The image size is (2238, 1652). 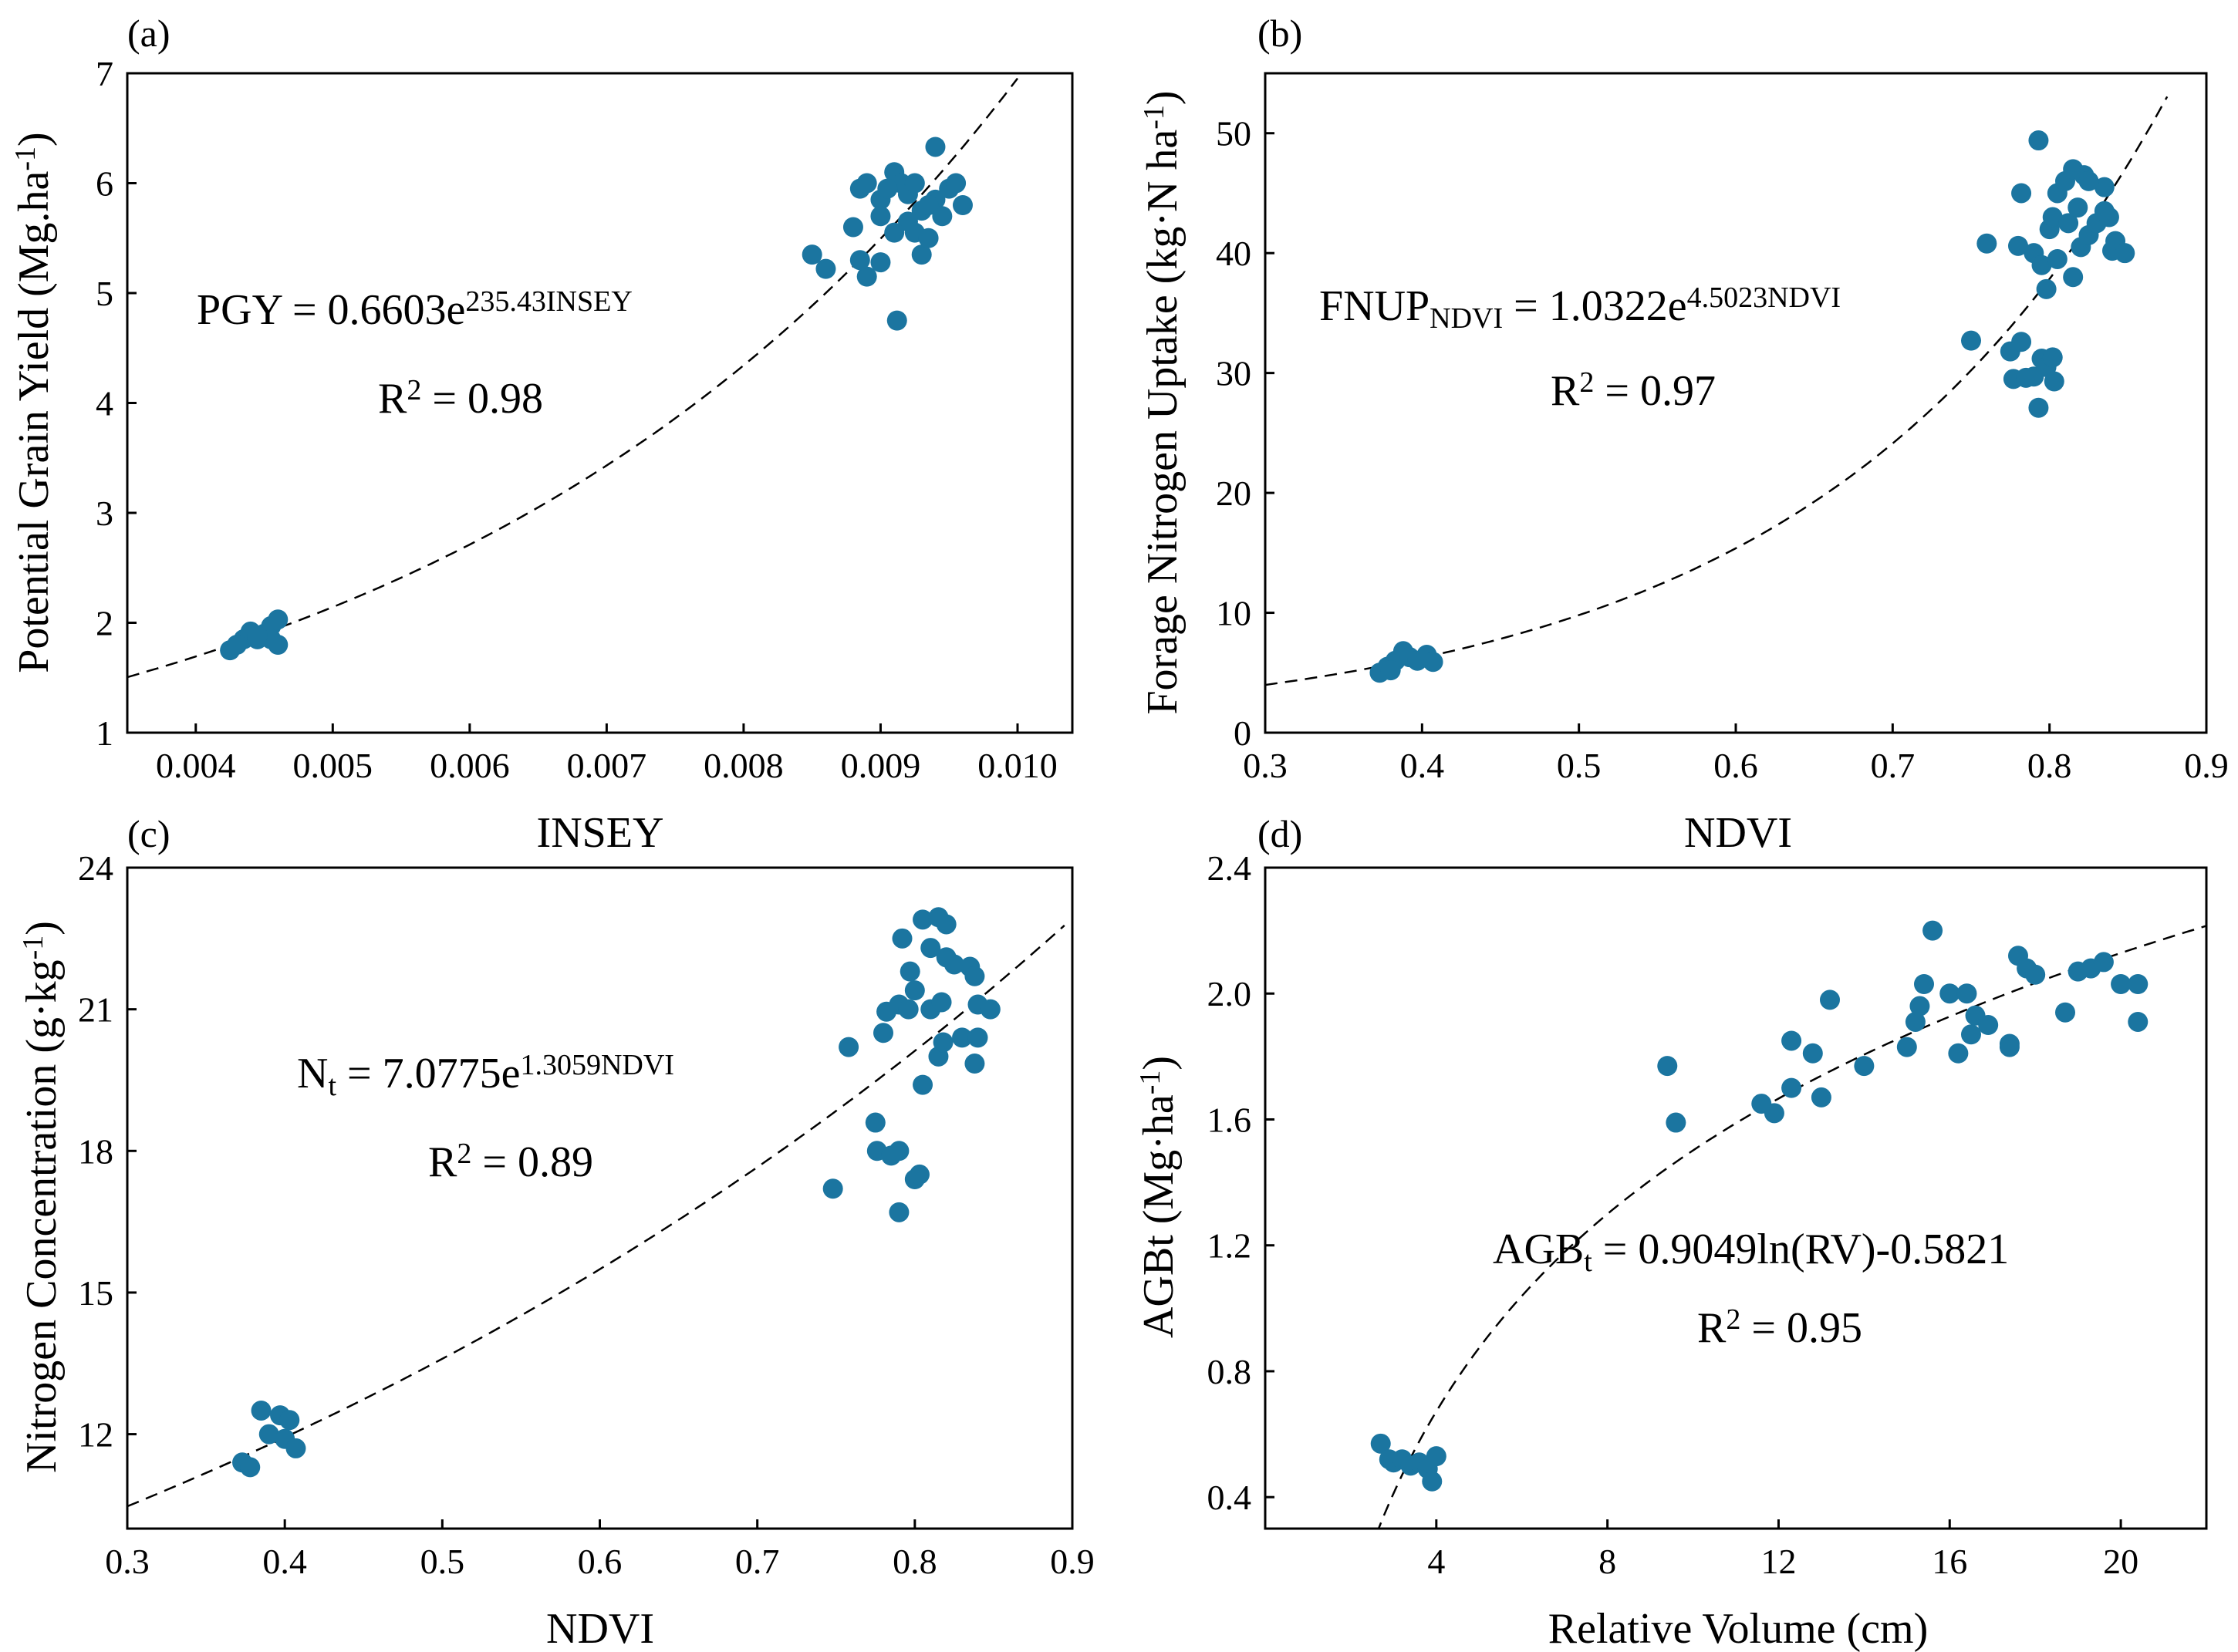 What do you see at coordinates (1233, 613) in the screenshot?
I see `y-tick-label: 10` at bounding box center [1233, 613].